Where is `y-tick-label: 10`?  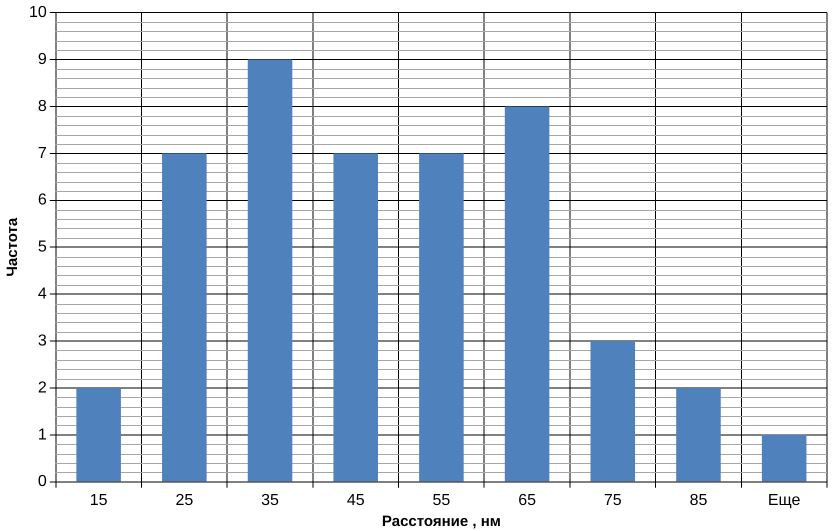 y-tick-label: 10 is located at coordinates (38, 13).